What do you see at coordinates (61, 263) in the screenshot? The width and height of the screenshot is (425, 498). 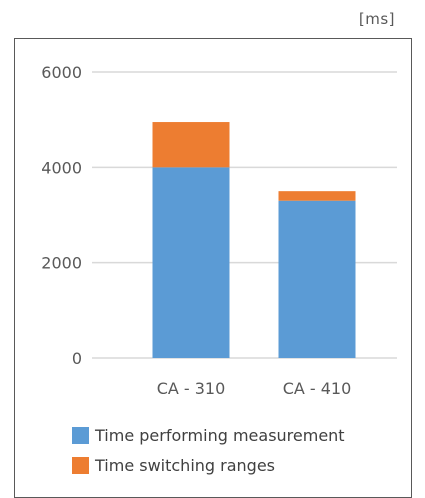 I see `y-tick-label: 2000` at bounding box center [61, 263].